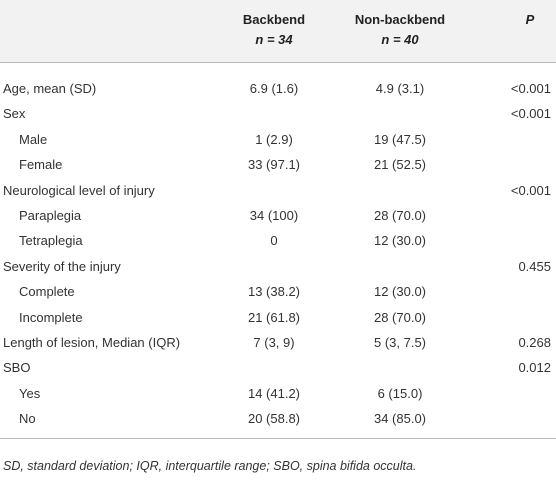 This screenshot has width=556, height=480. What do you see at coordinates (17, 368) in the screenshot?
I see `row-label: SBO` at bounding box center [17, 368].